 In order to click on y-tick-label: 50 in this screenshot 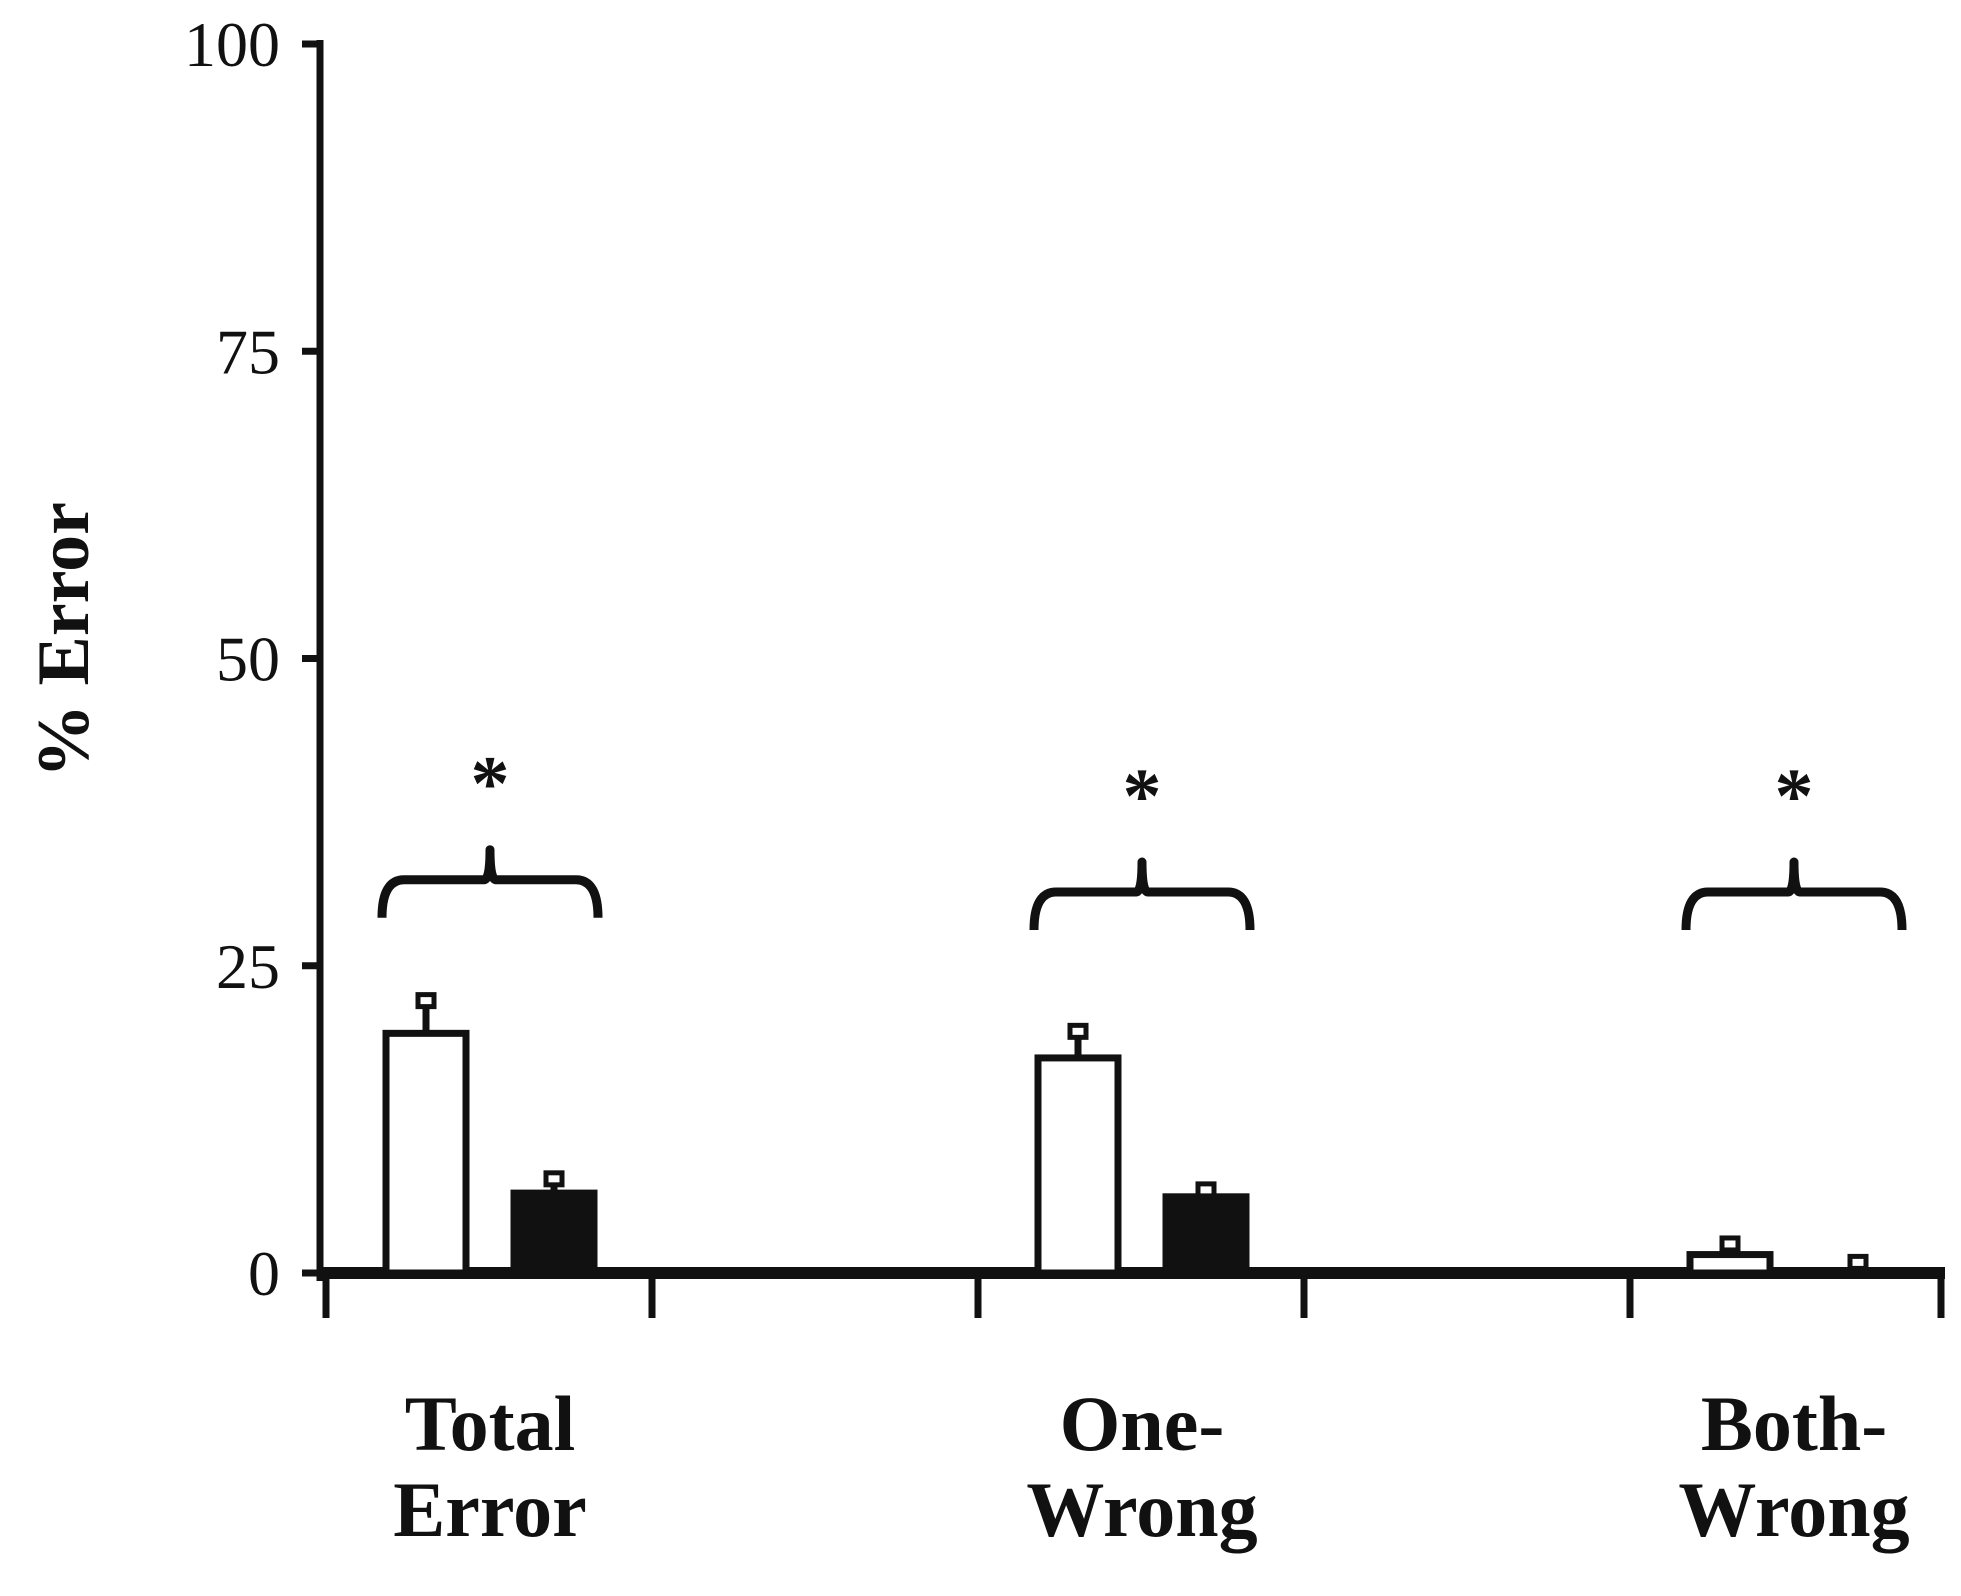, I will do `click(248, 659)`.